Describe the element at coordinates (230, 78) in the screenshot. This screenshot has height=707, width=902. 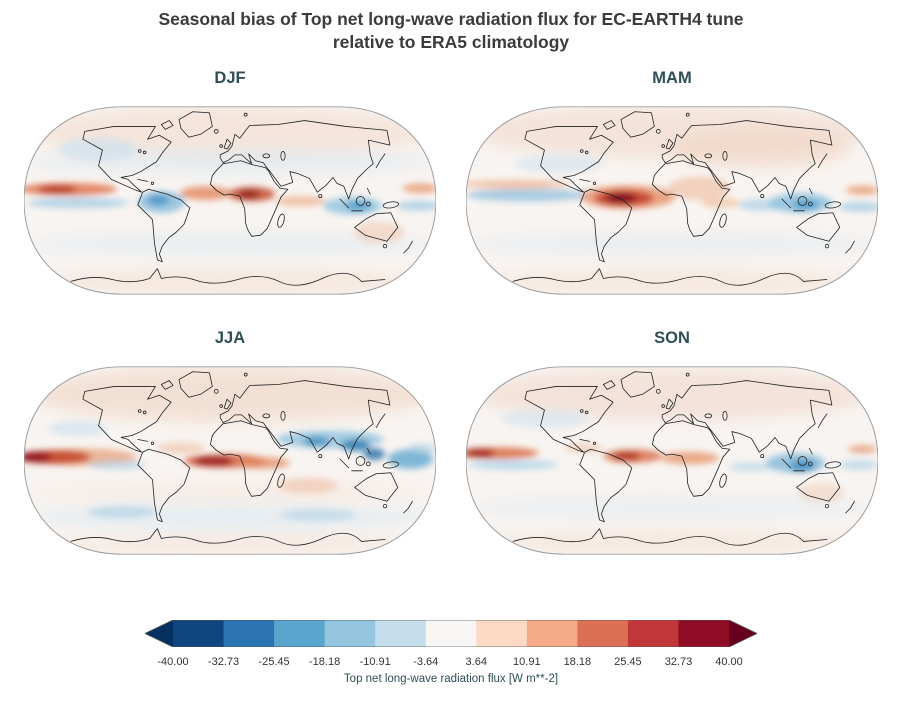
I see `panel-title-djf: DJF` at that location.